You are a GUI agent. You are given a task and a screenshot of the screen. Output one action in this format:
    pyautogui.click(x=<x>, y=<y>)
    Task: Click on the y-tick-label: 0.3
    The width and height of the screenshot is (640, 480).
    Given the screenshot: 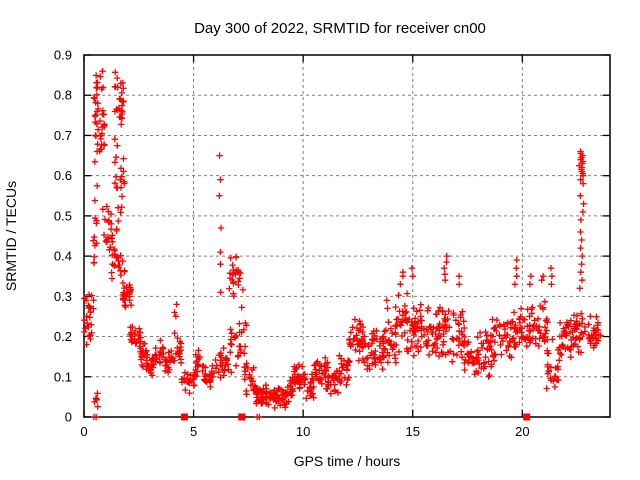 What is the action you would take?
    pyautogui.click(x=63, y=296)
    